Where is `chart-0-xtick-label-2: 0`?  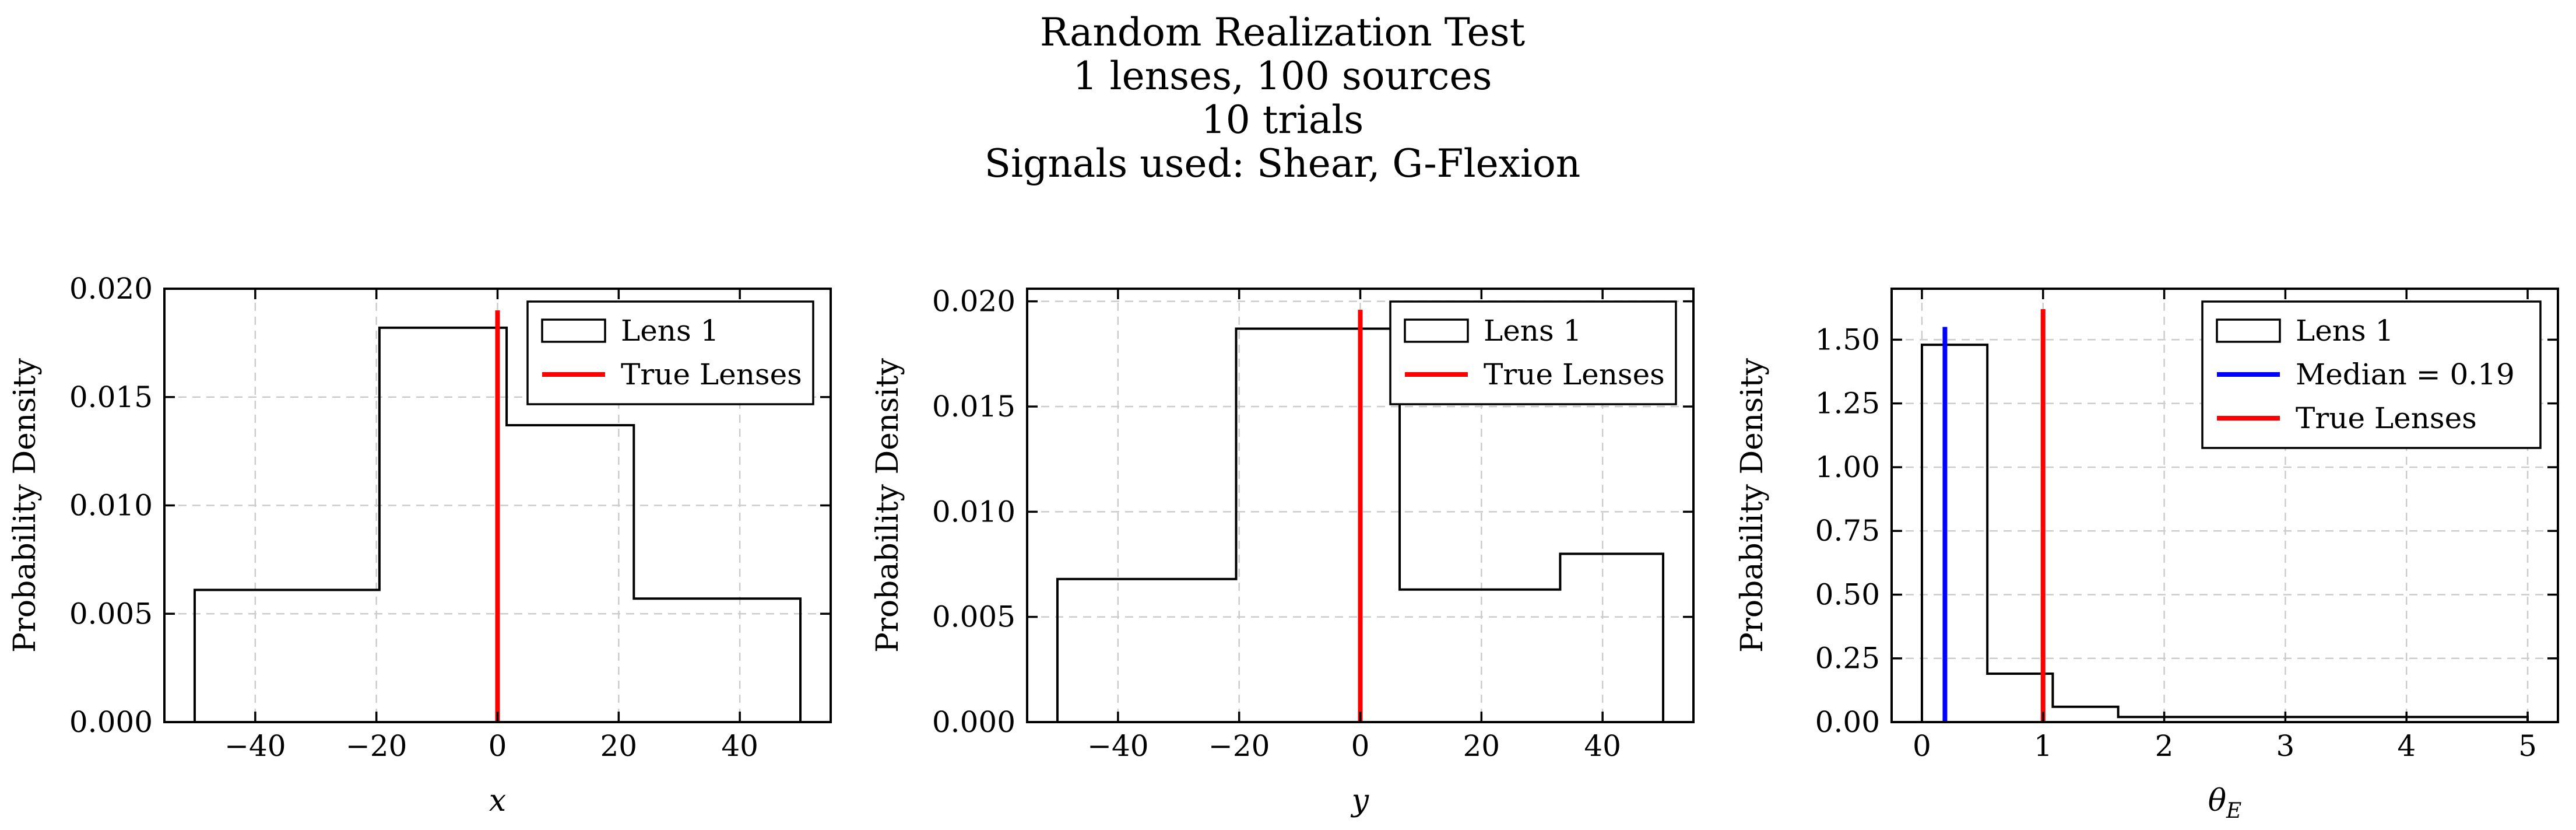 chart-0-xtick-label-2: 0 is located at coordinates (498, 746).